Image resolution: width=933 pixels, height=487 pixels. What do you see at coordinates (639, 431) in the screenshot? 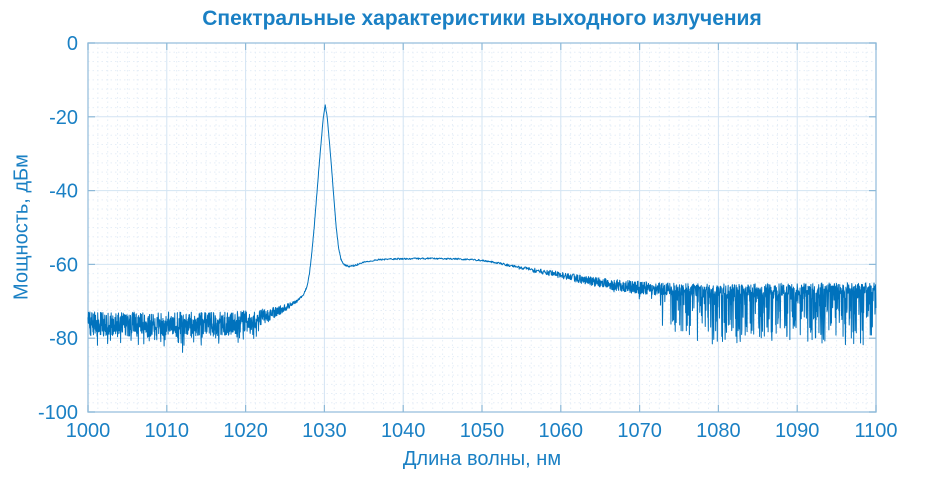
I see `x-tick-label: 1070` at bounding box center [639, 431].